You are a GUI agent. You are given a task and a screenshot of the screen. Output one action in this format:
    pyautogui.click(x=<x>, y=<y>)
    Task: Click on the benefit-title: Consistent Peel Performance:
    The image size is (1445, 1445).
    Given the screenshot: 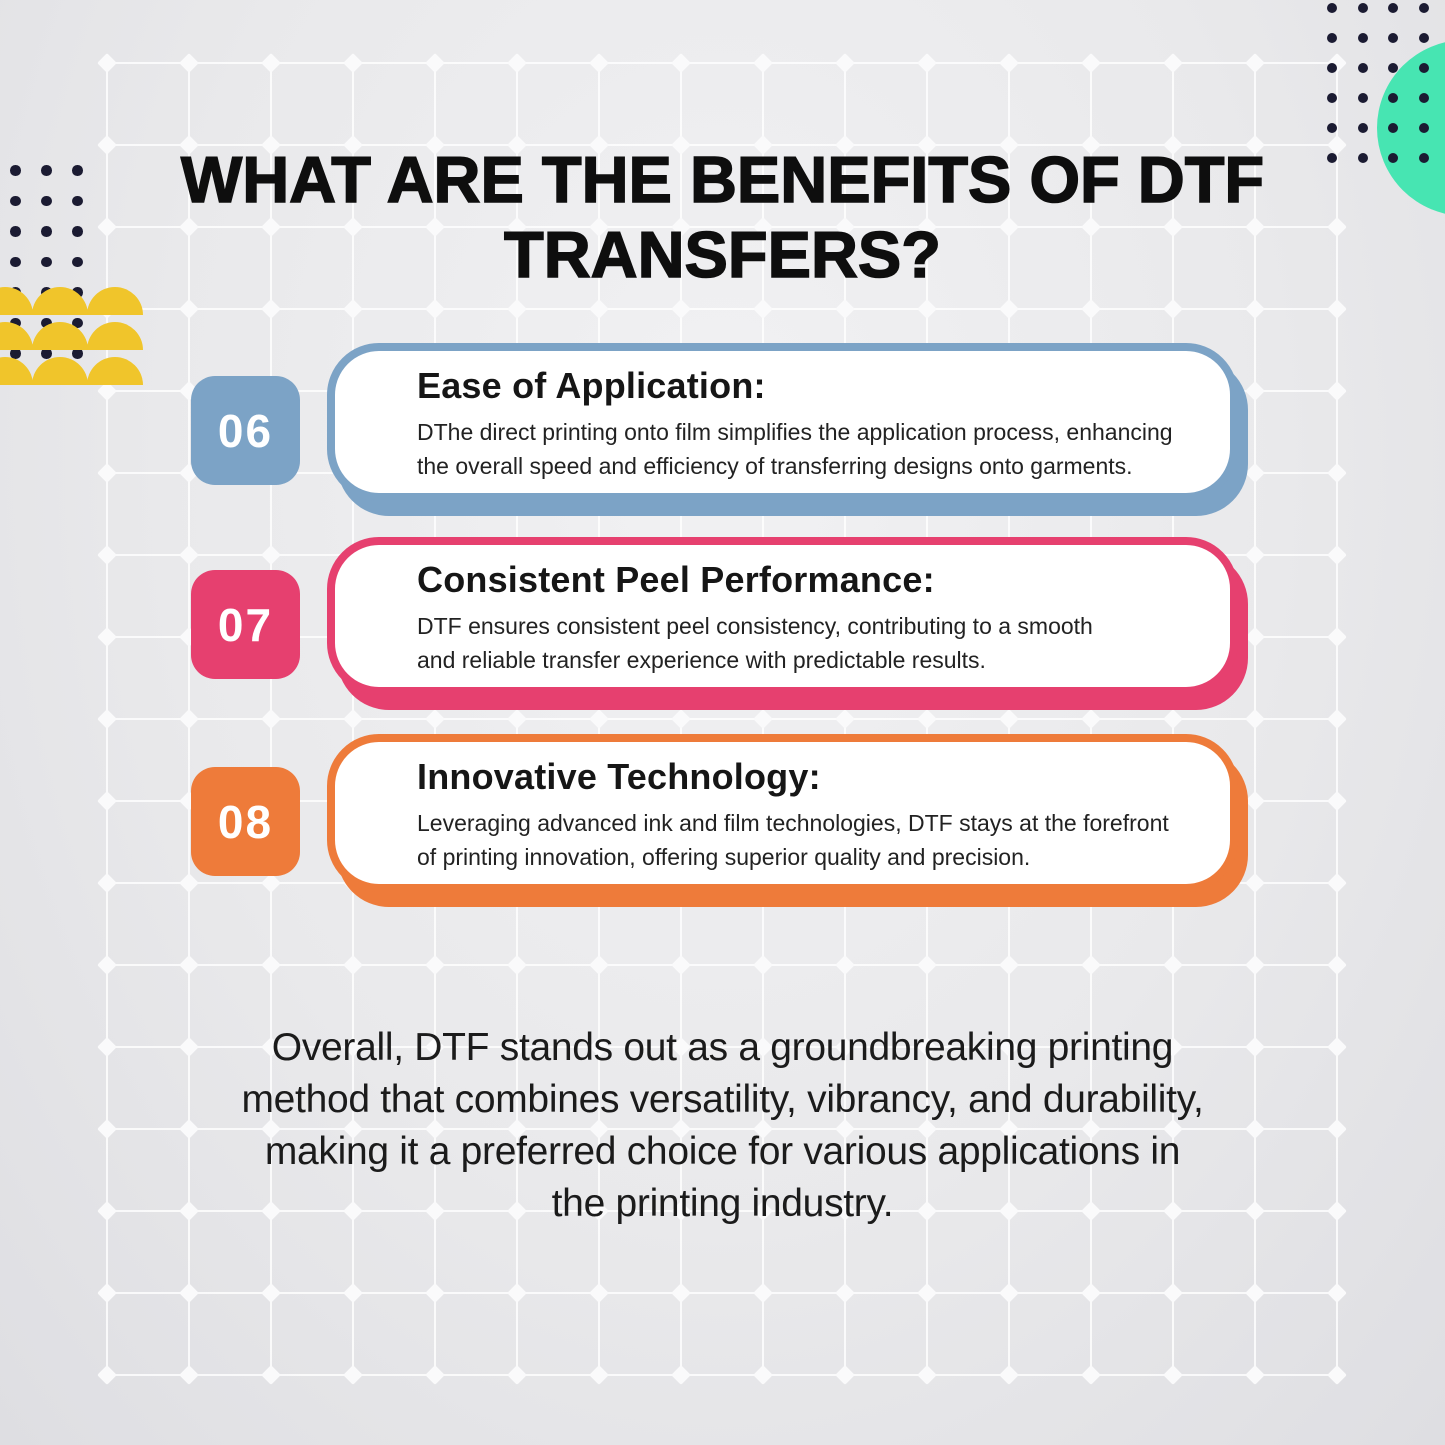 What is the action you would take?
    pyautogui.click(x=676, y=579)
    